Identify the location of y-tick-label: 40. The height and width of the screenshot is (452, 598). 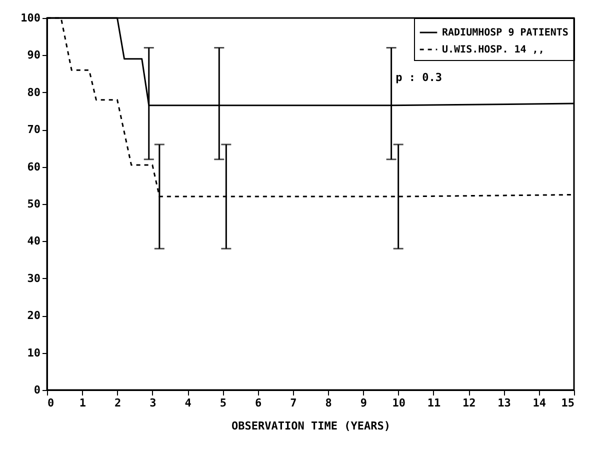
(33, 241).